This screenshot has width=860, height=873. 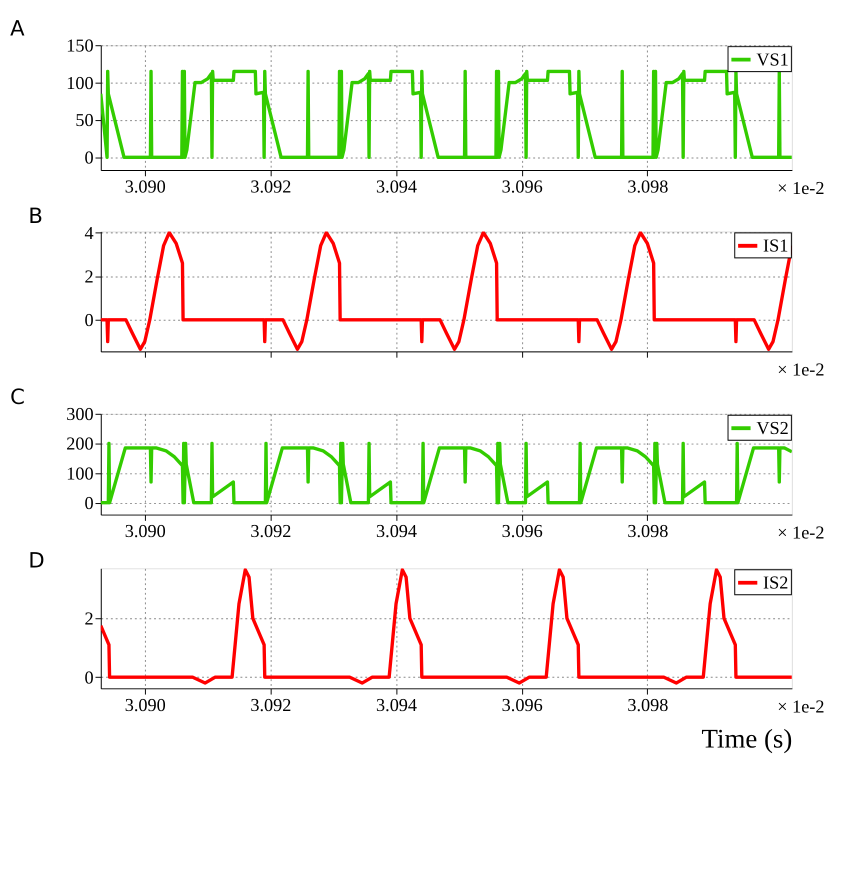 I want to click on y-tick-label: 150, so click(x=80, y=45).